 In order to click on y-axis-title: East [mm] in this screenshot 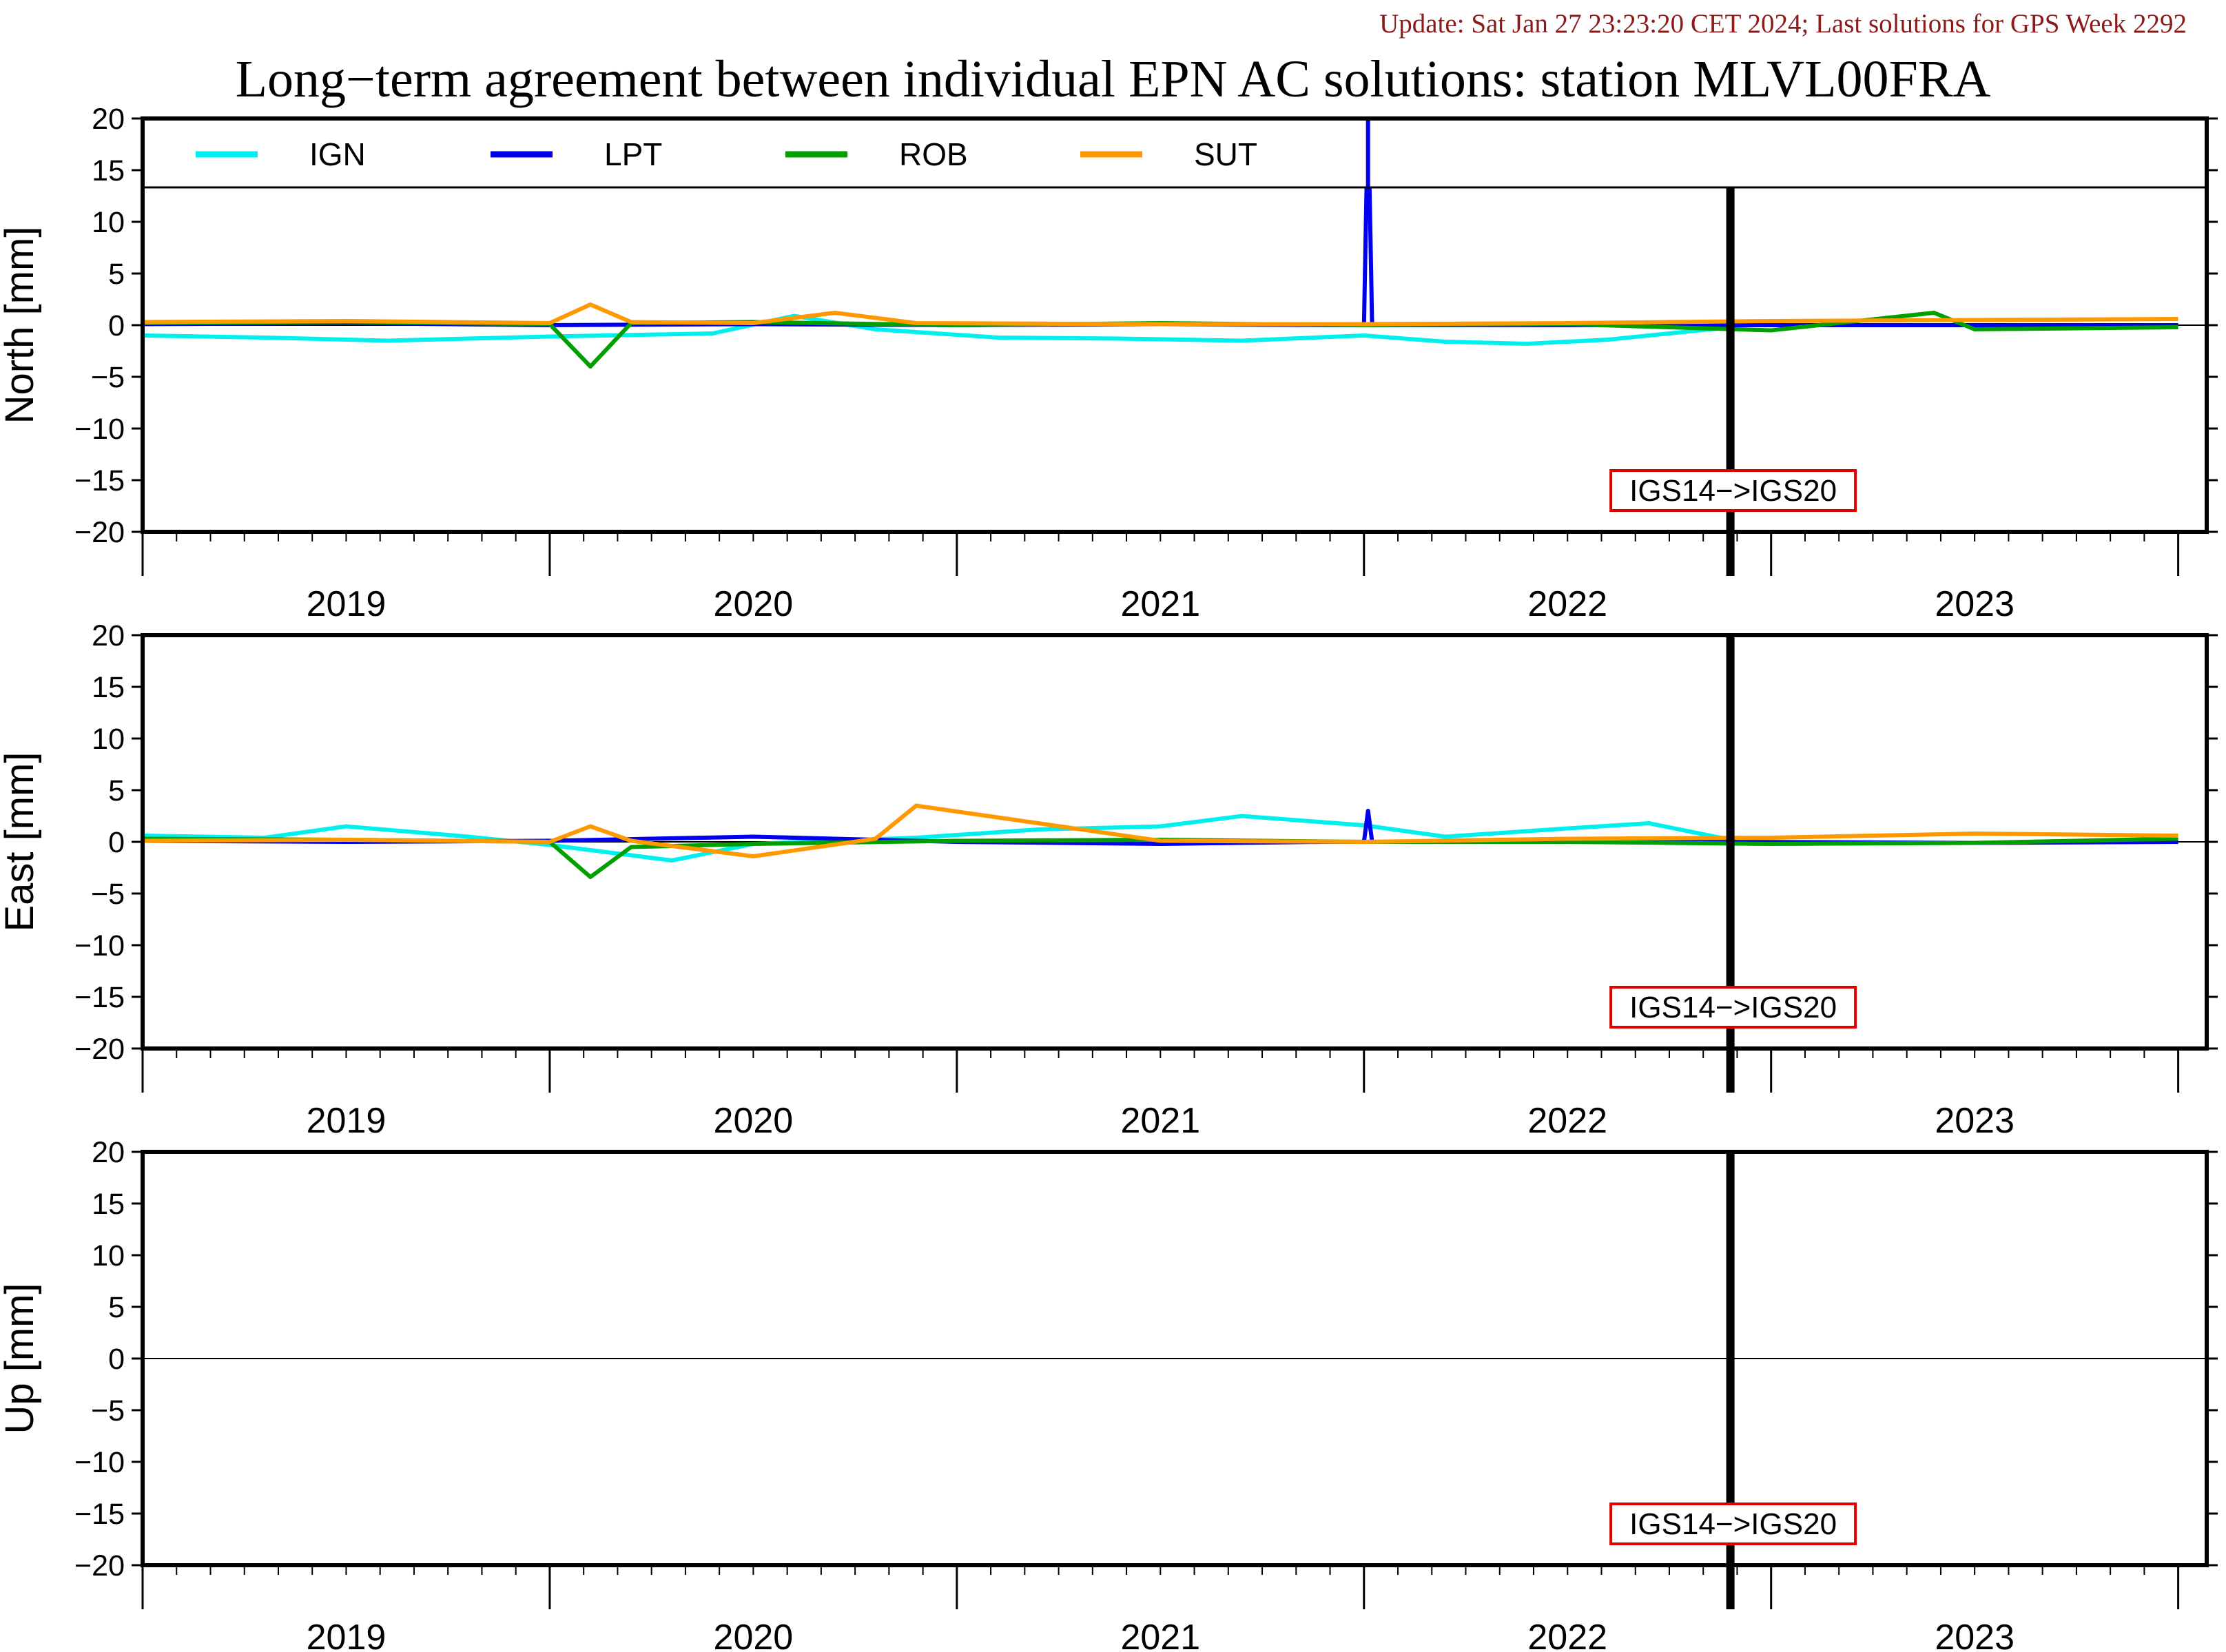, I will do `click(21, 841)`.